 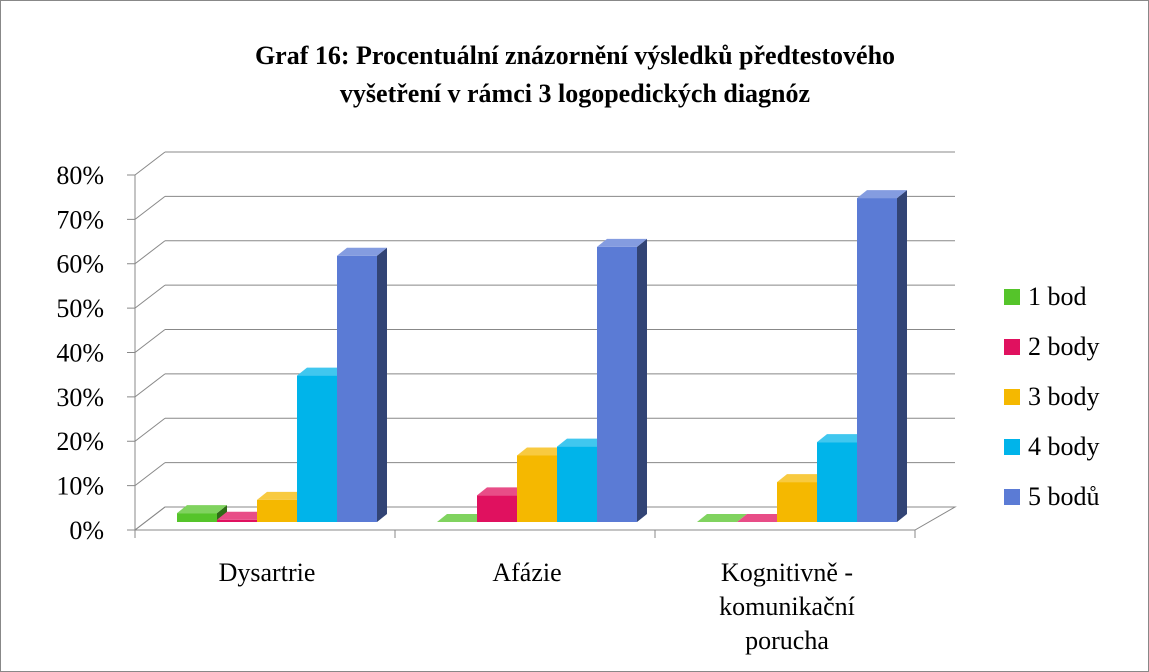 What do you see at coordinates (86, 530) in the screenshot?
I see `y-tick-label: 0%` at bounding box center [86, 530].